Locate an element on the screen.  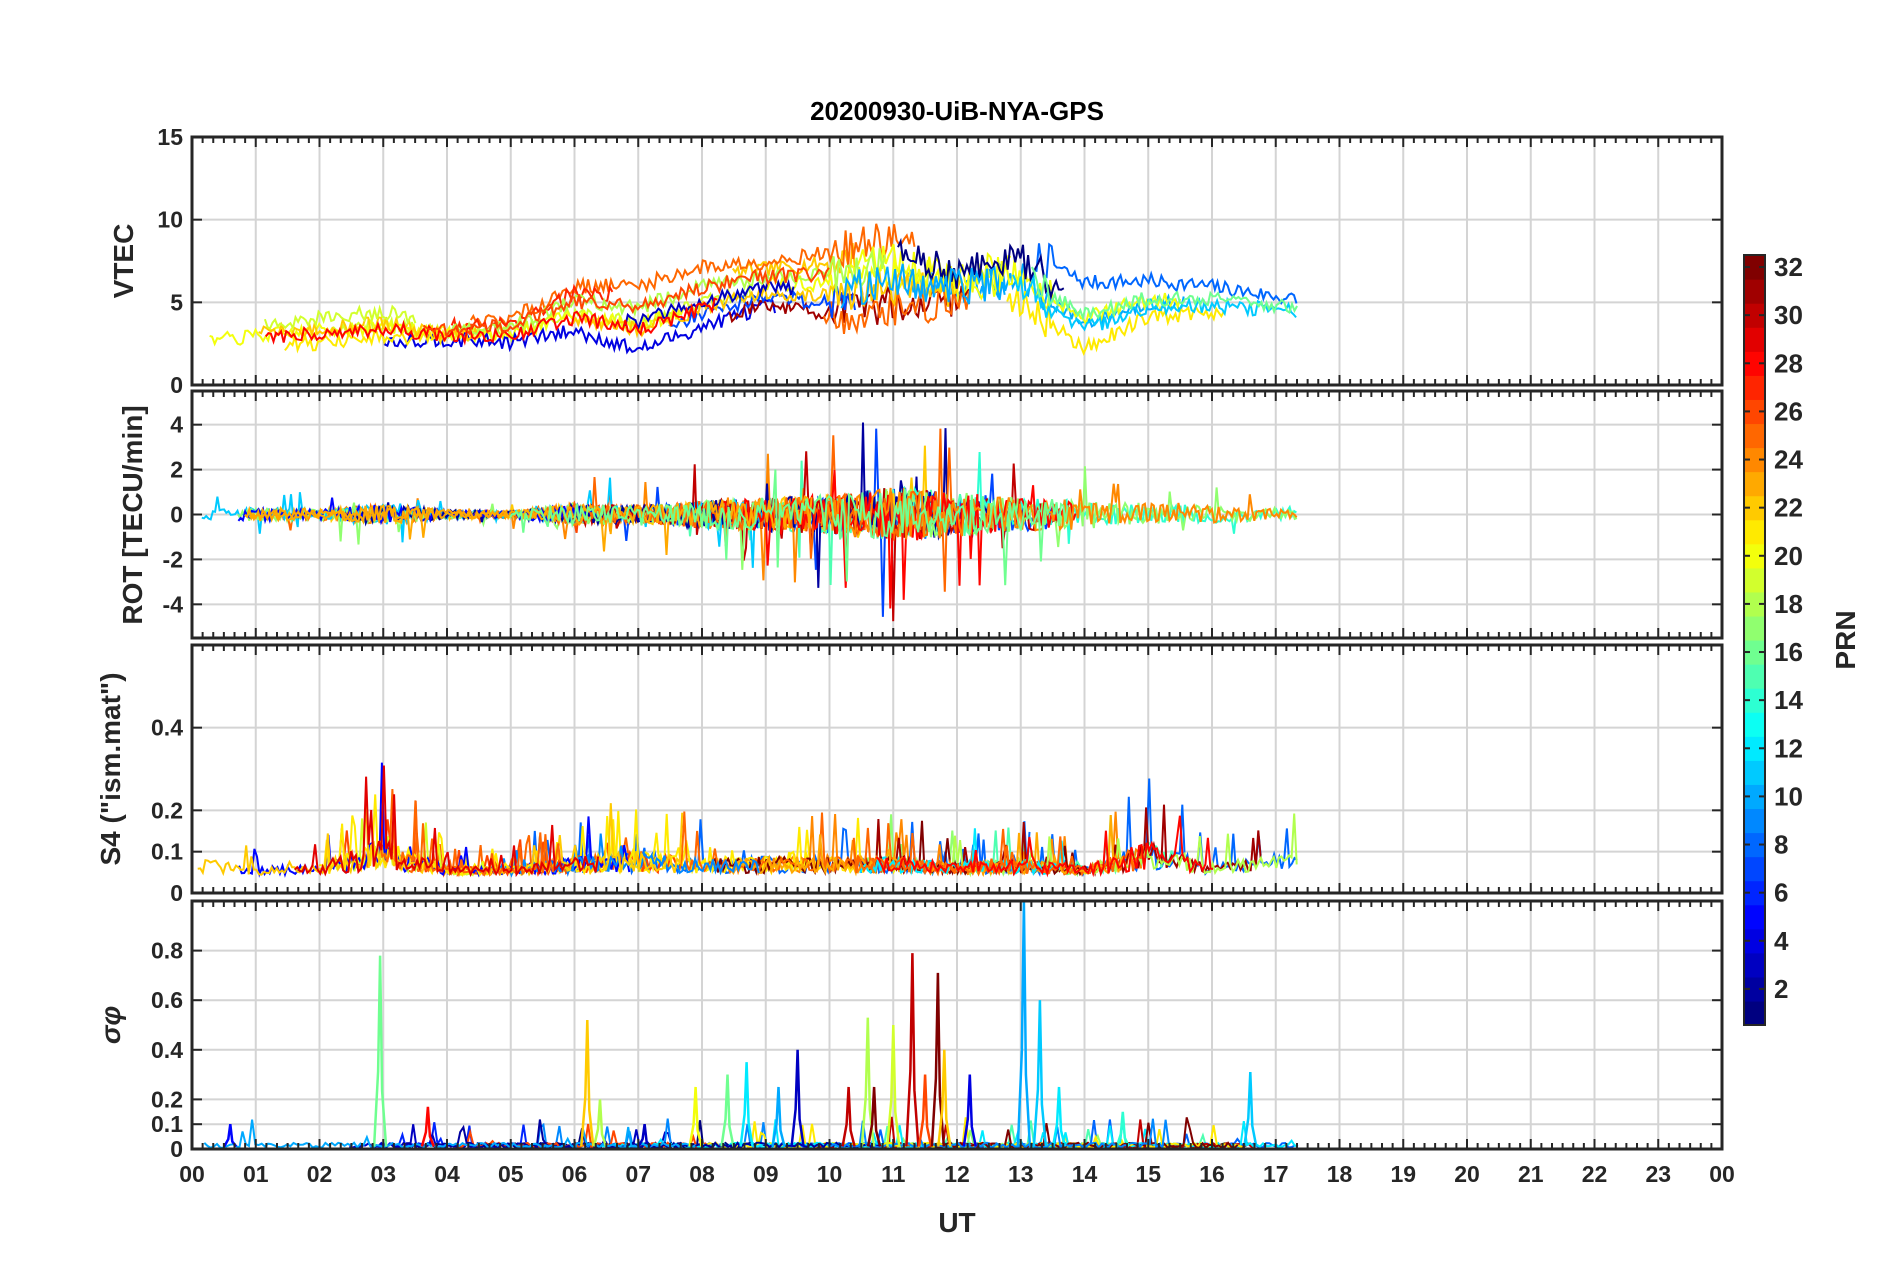
y-tick-label: -2 is located at coordinates (173, 559).